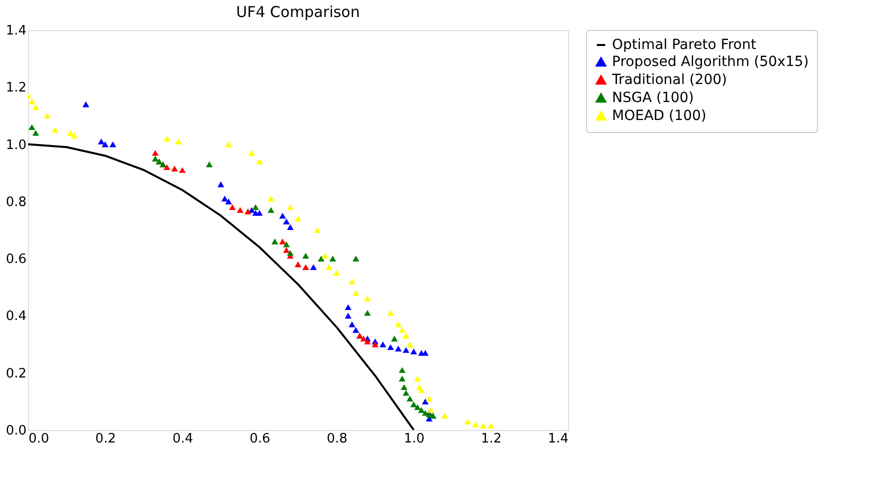 Image resolution: width=886 pixels, height=487 pixels. I want to click on x-tick-label: 0.6, so click(260, 439).